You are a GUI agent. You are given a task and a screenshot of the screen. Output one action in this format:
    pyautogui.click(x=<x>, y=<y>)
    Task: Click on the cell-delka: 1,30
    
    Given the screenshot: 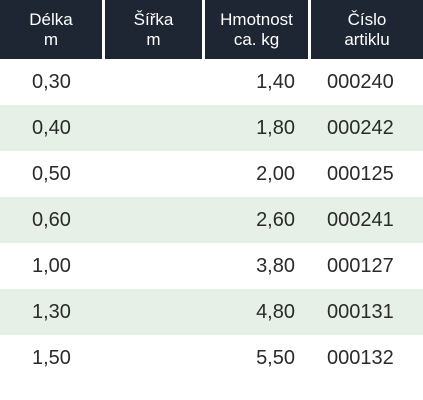 What is the action you would take?
    pyautogui.click(x=51, y=311)
    